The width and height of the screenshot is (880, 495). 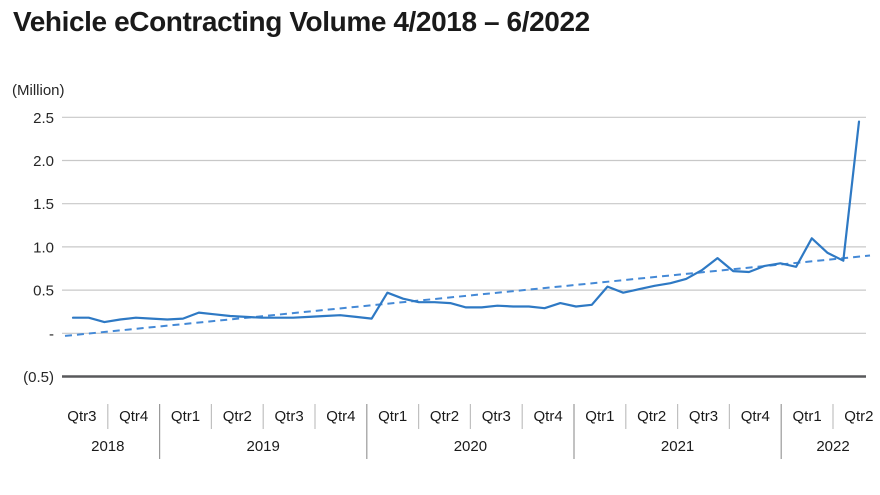 What do you see at coordinates (43, 204) in the screenshot?
I see `y-tick-label: 1.5` at bounding box center [43, 204].